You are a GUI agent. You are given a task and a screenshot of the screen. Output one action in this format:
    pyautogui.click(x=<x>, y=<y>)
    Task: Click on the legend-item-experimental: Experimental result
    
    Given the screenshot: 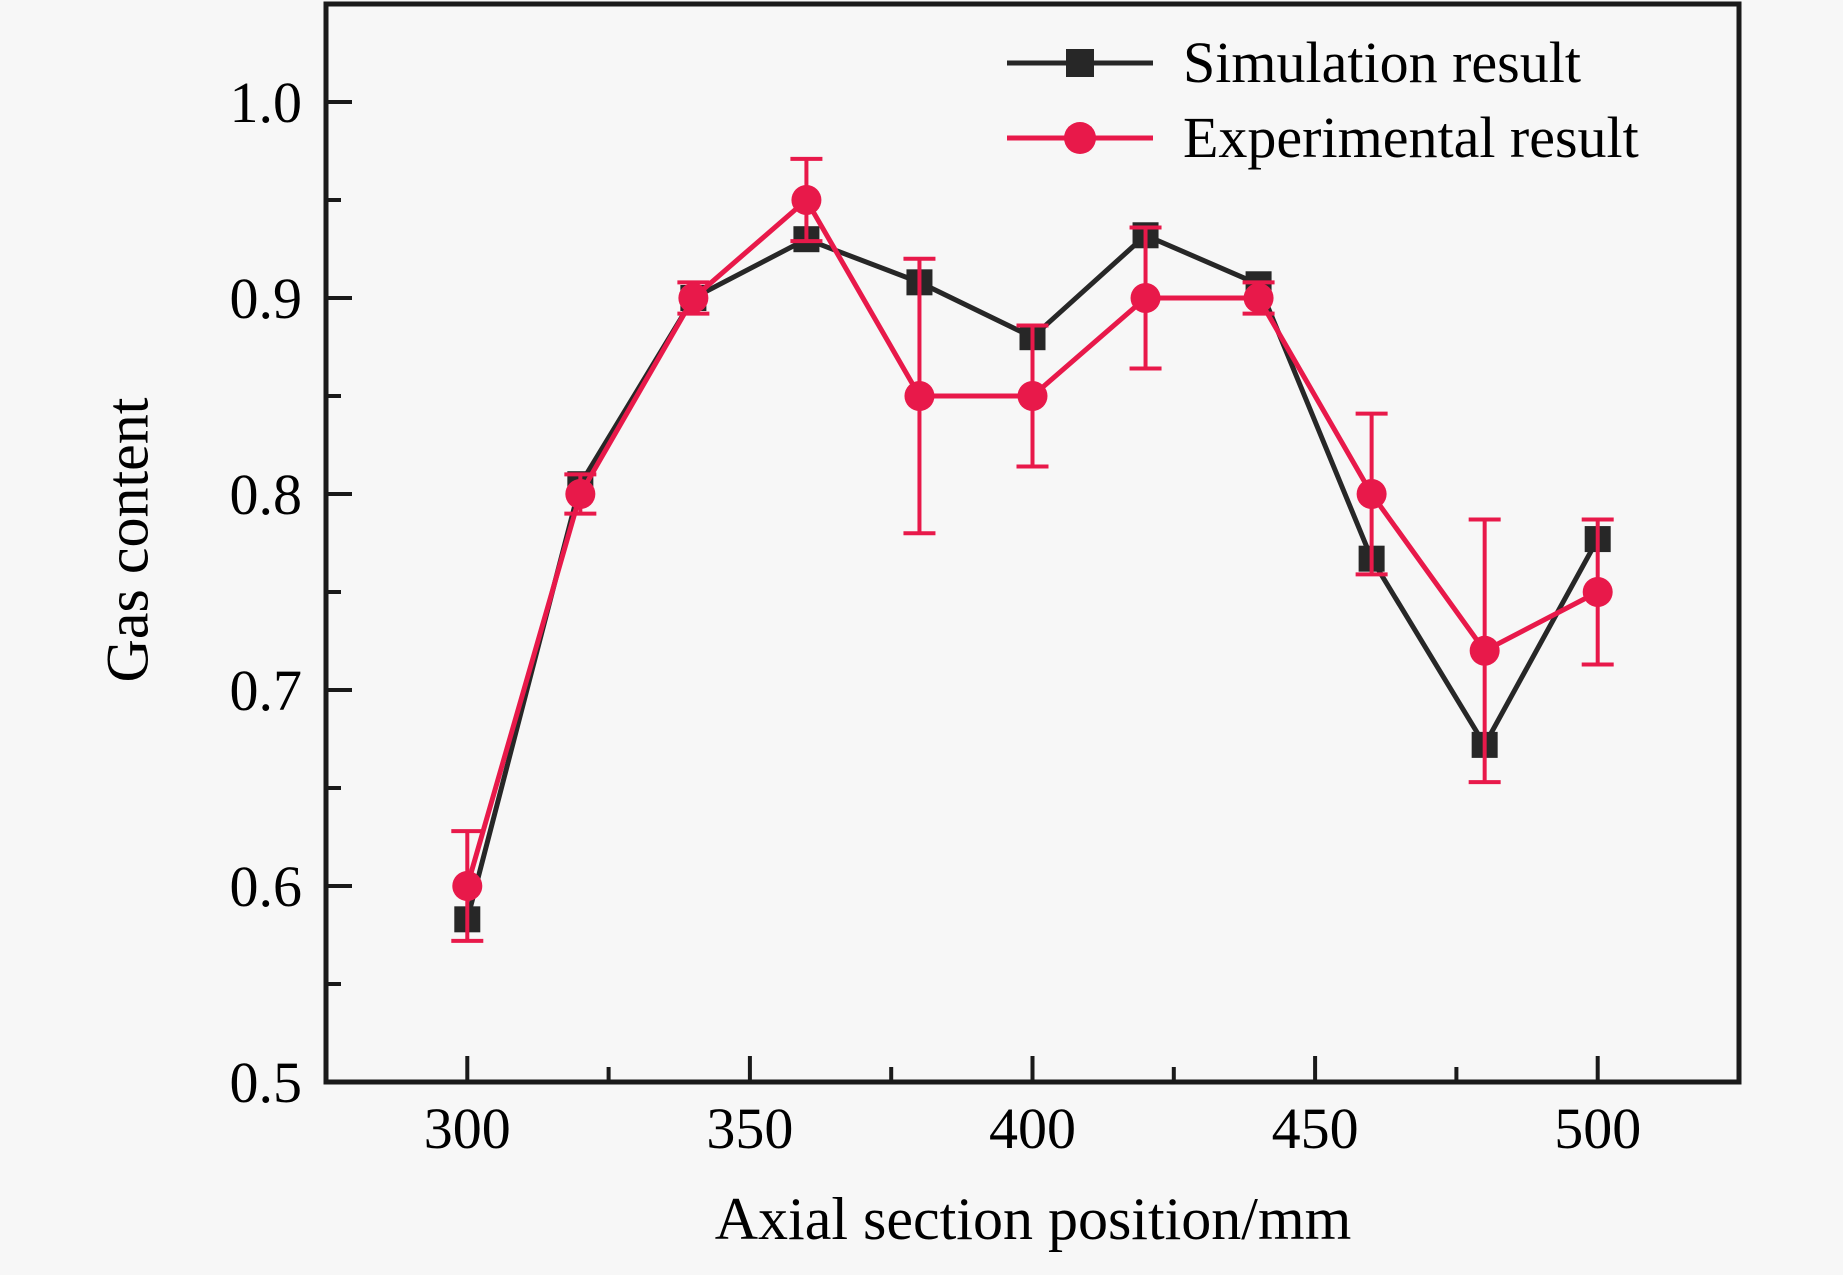 What is the action you would take?
    pyautogui.click(x=1322, y=137)
    